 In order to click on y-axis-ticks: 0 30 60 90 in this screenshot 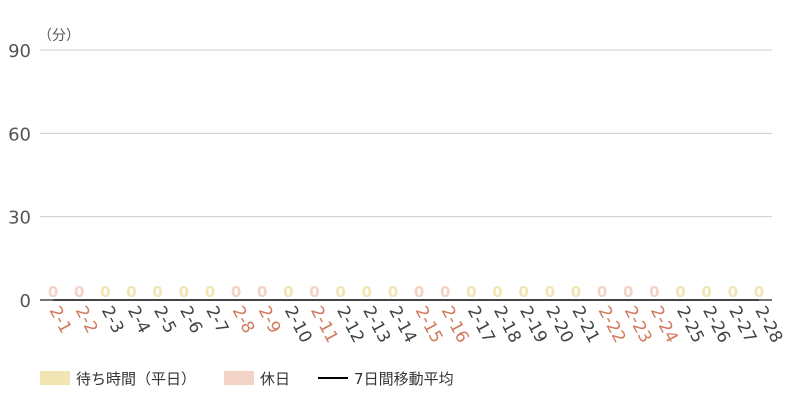, I will do `click(19, 176)`.